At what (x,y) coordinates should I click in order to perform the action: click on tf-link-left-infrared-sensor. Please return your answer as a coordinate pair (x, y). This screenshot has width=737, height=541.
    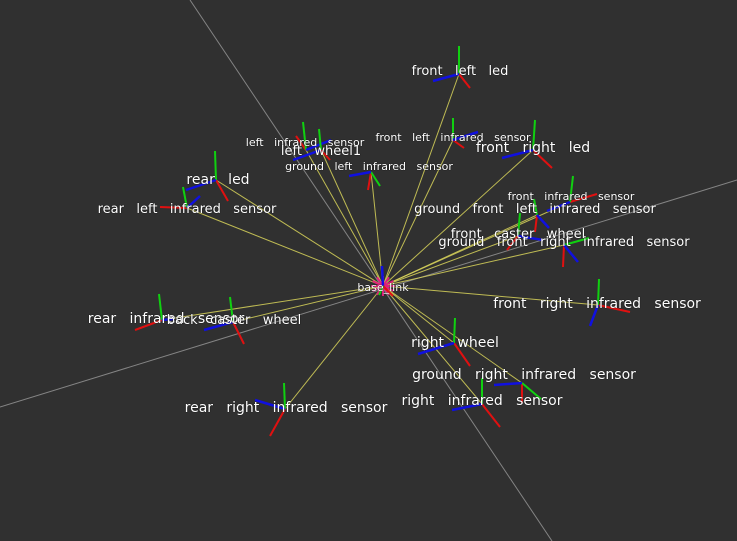
    Looking at the image, I should click on (344, 218).